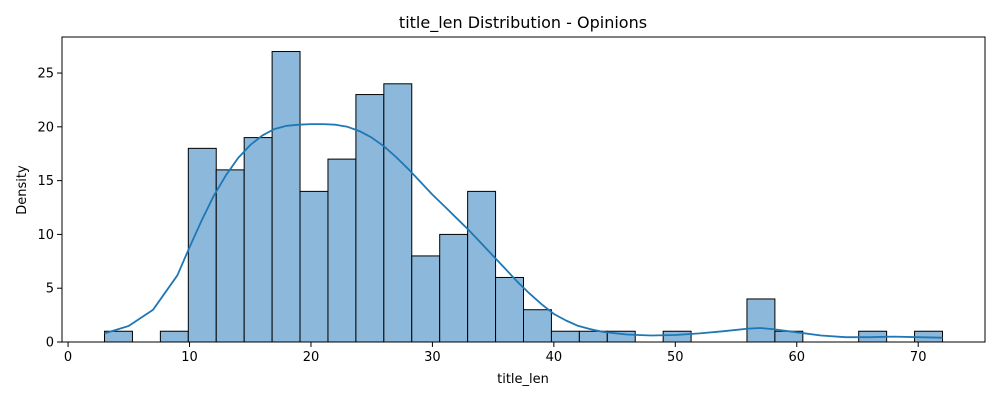  Describe the element at coordinates (554, 357) in the screenshot. I see `x-tick-label: 40` at that location.